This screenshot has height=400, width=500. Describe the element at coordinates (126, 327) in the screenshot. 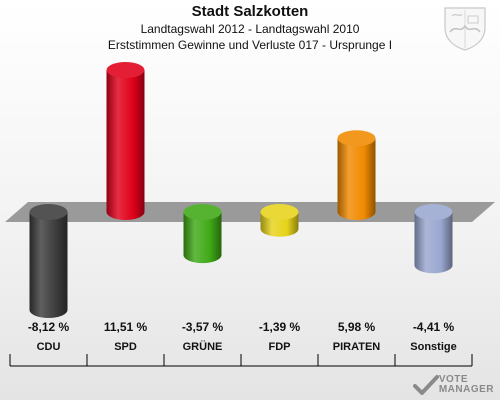

I see `value-label: 11,51 %` at that location.